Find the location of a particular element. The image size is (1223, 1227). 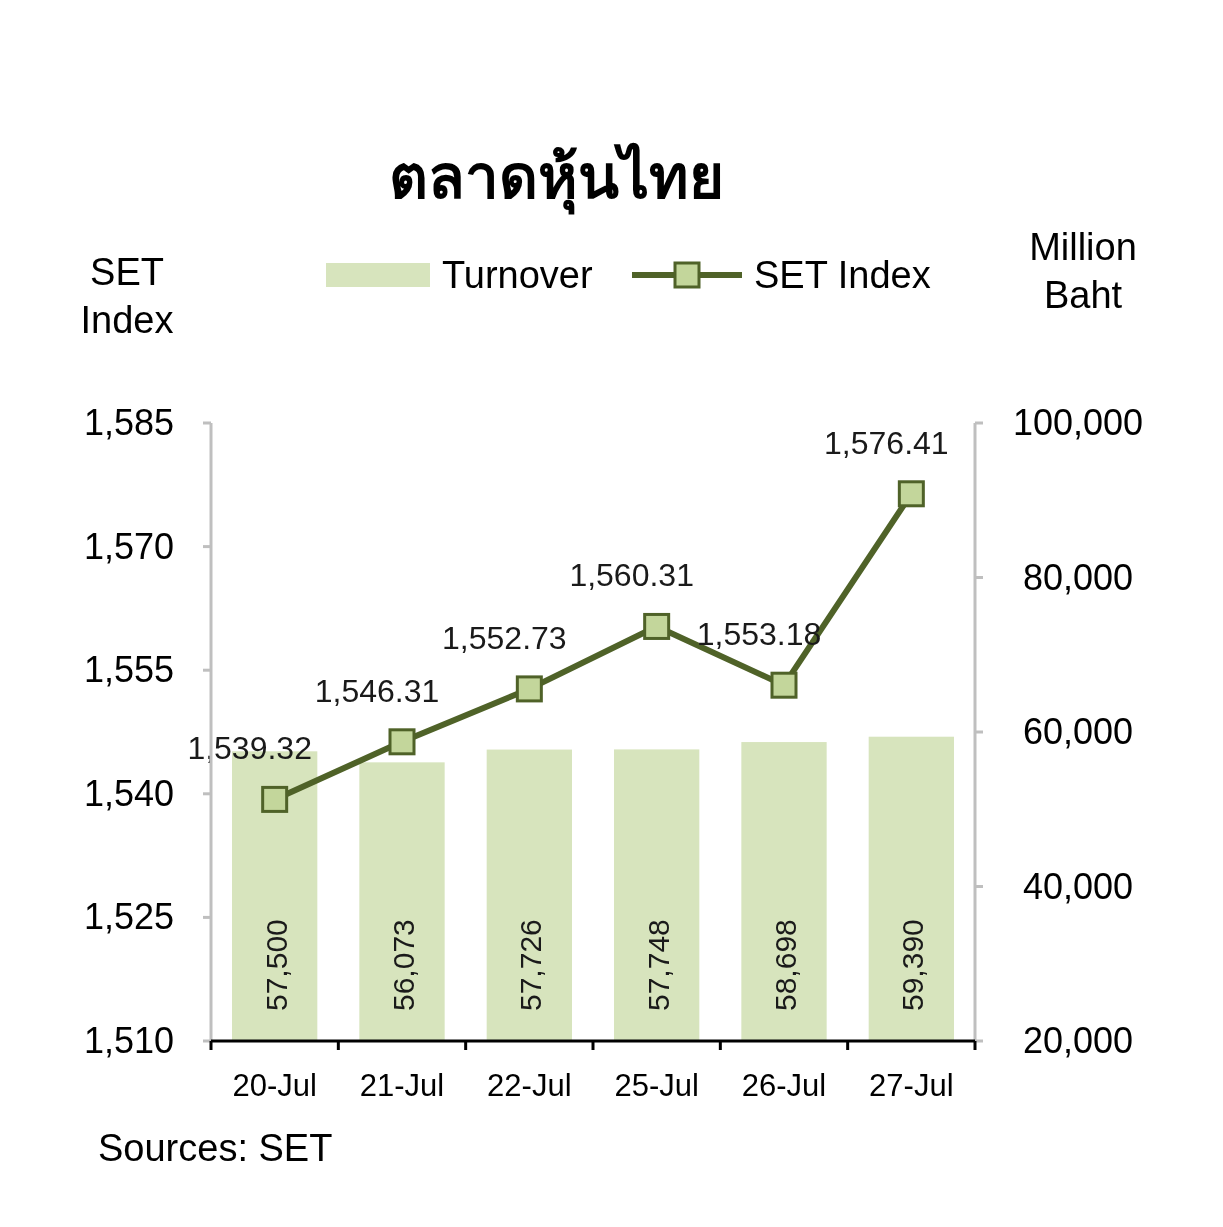

data-label: 1,552.73 is located at coordinates (504, 637).